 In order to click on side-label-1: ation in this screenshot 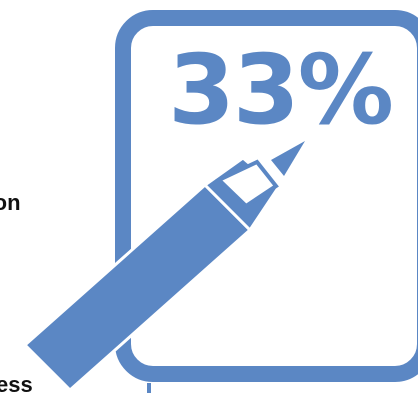, I will do `click(10, 202)`.